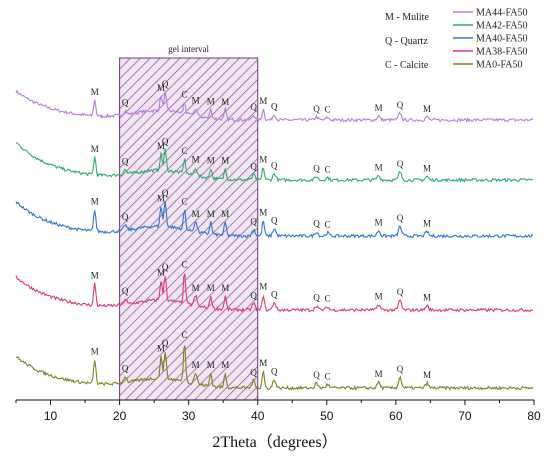  What do you see at coordinates (188, 49) in the screenshot?
I see `gel-interval-label: gel interval` at bounding box center [188, 49].